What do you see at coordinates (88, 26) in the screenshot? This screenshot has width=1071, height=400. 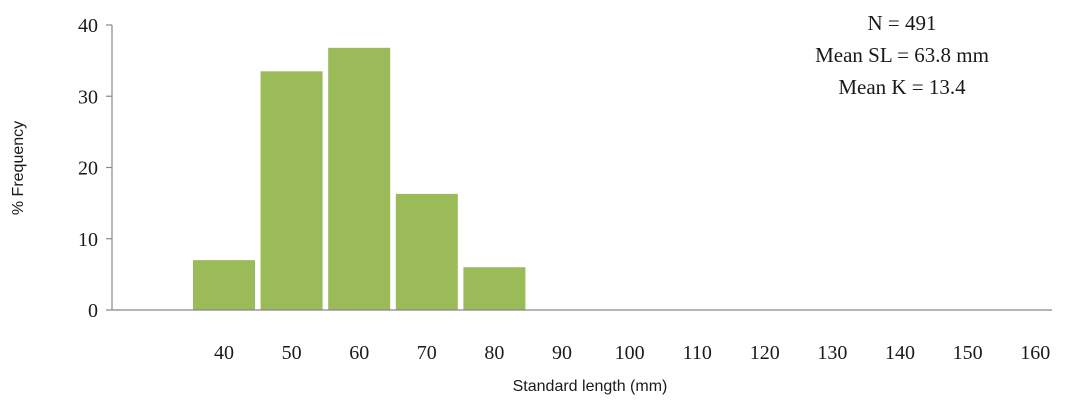 I see `y-tick-label-40: 40` at bounding box center [88, 26].